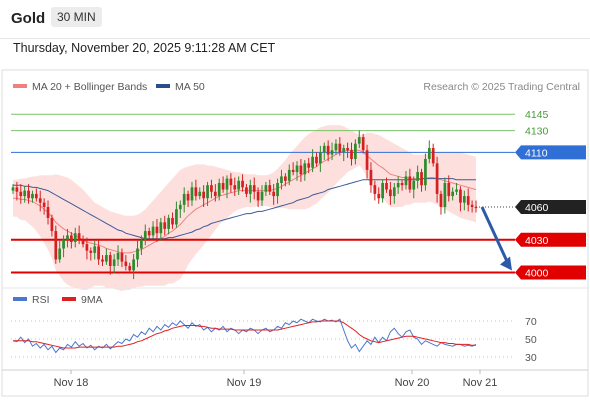  I want to click on rsi-tick-70: 70, so click(531, 322).